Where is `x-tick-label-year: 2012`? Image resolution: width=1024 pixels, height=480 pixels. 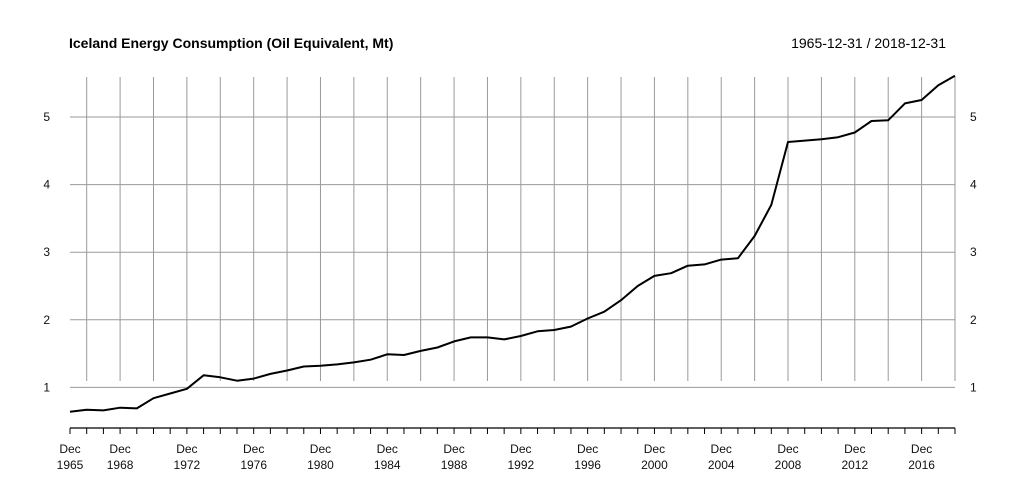
x-tick-label-year: 2012 is located at coordinates (854, 465).